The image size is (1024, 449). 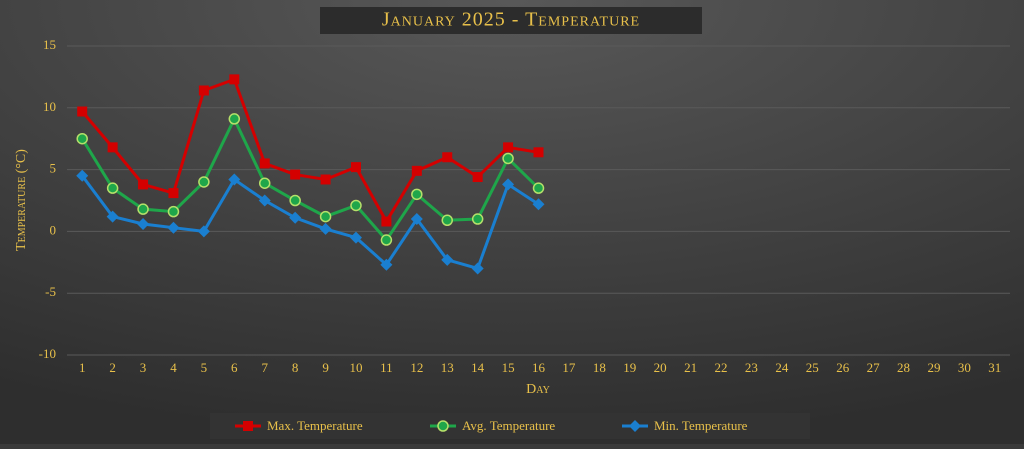 I want to click on legend-label: Min. Temperature, so click(x=701, y=425).